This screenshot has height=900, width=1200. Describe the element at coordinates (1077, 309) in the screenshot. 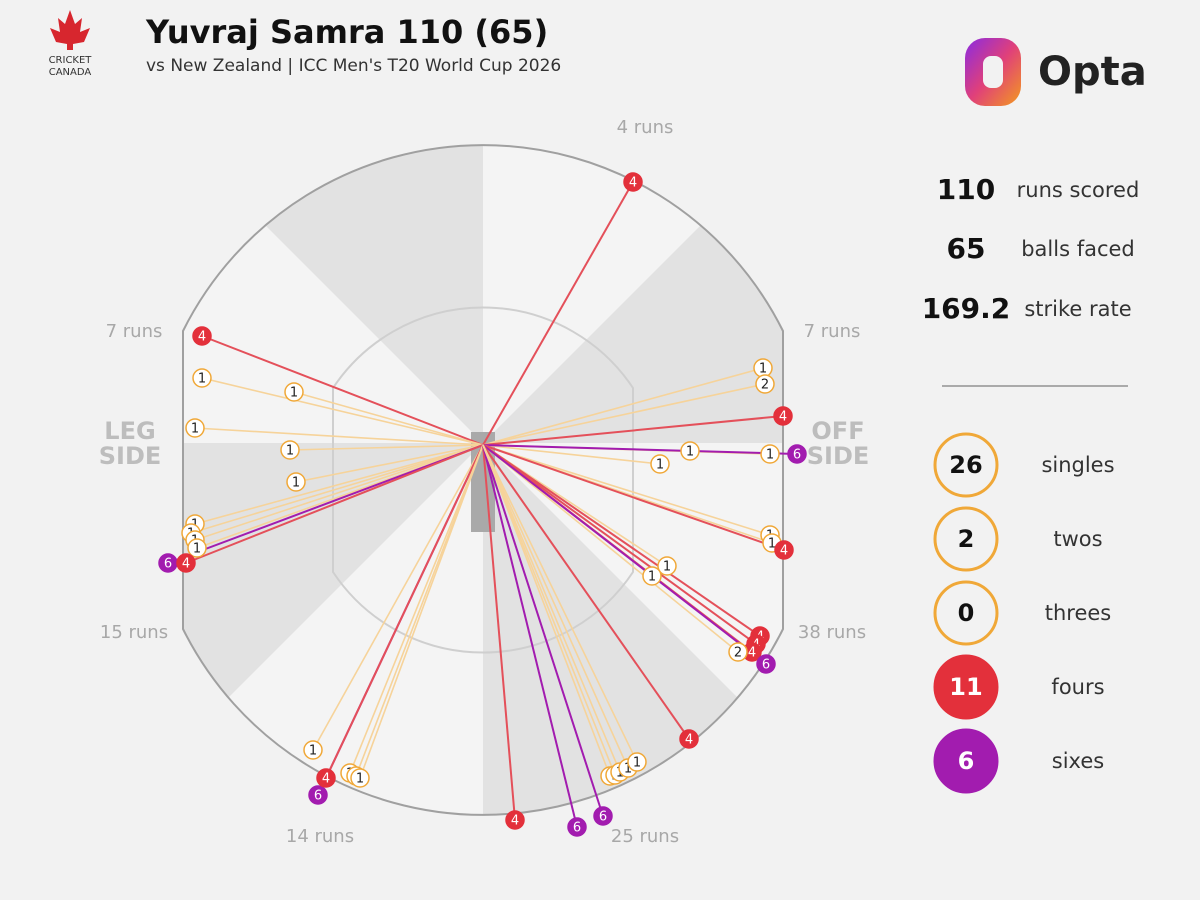

I see `stat-label: strike rate` at that location.